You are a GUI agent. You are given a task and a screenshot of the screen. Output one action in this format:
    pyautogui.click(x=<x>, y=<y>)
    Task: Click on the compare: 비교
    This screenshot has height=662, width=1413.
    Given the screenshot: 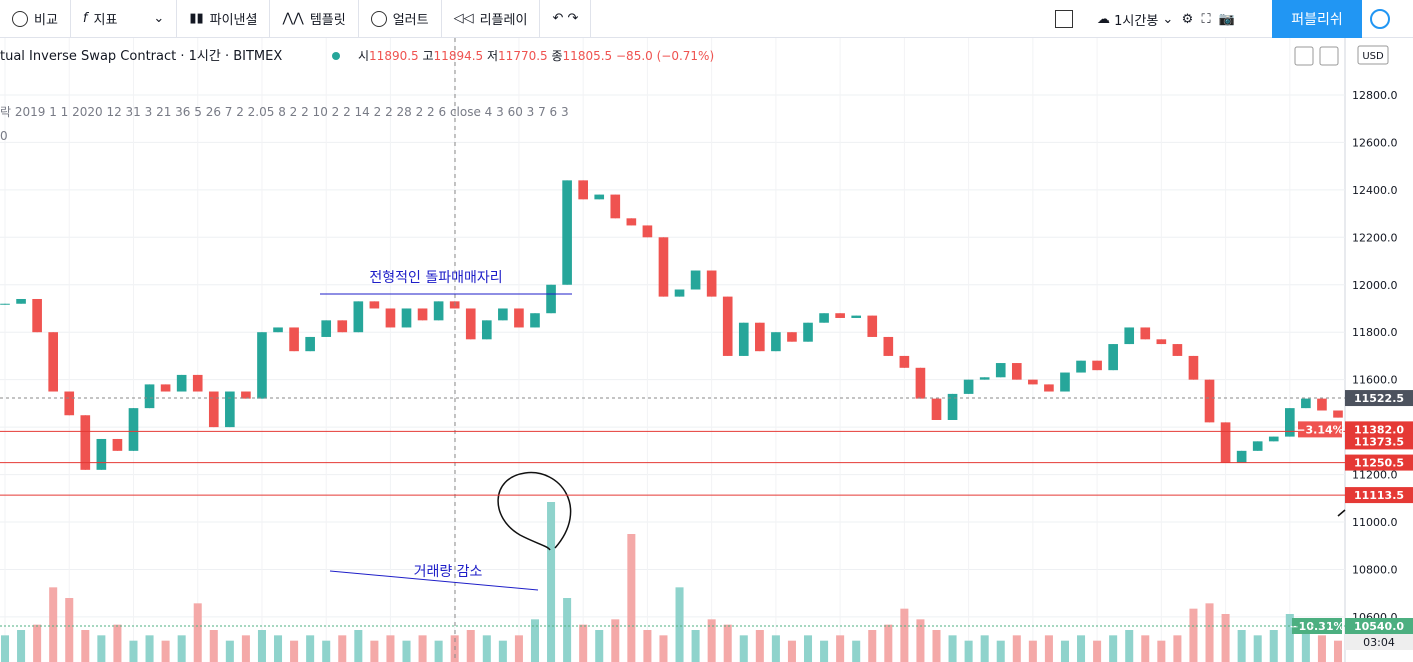 What is the action you would take?
    pyautogui.click(x=35, y=19)
    